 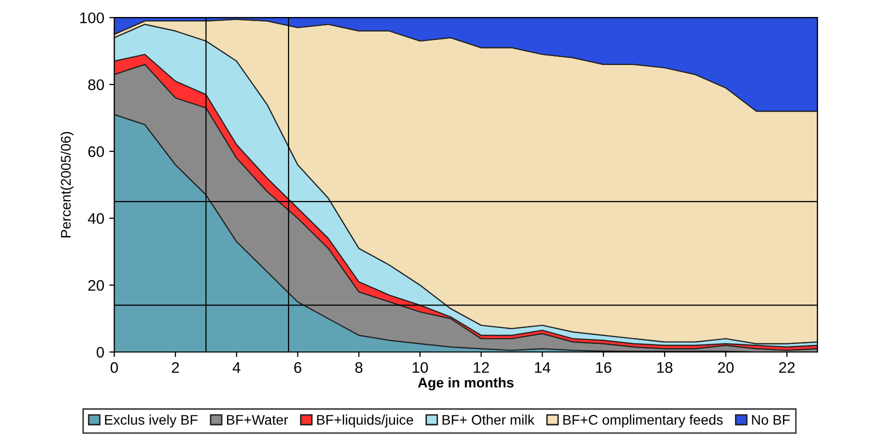 What do you see at coordinates (664, 367) in the screenshot?
I see `x-tick-label: 18` at bounding box center [664, 367].